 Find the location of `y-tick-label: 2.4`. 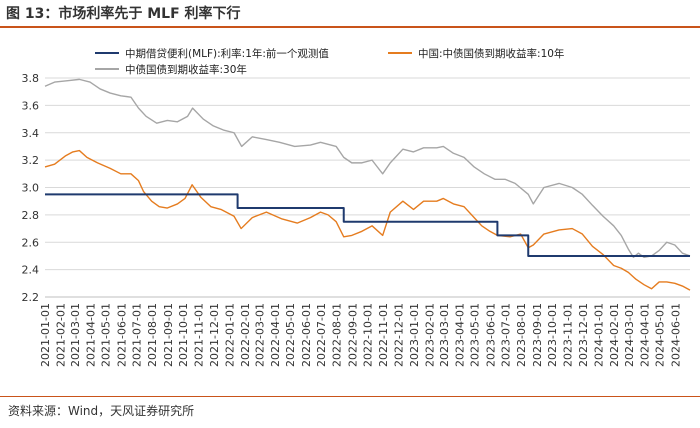

y-tick-label: 2.4 is located at coordinates (31, 270).